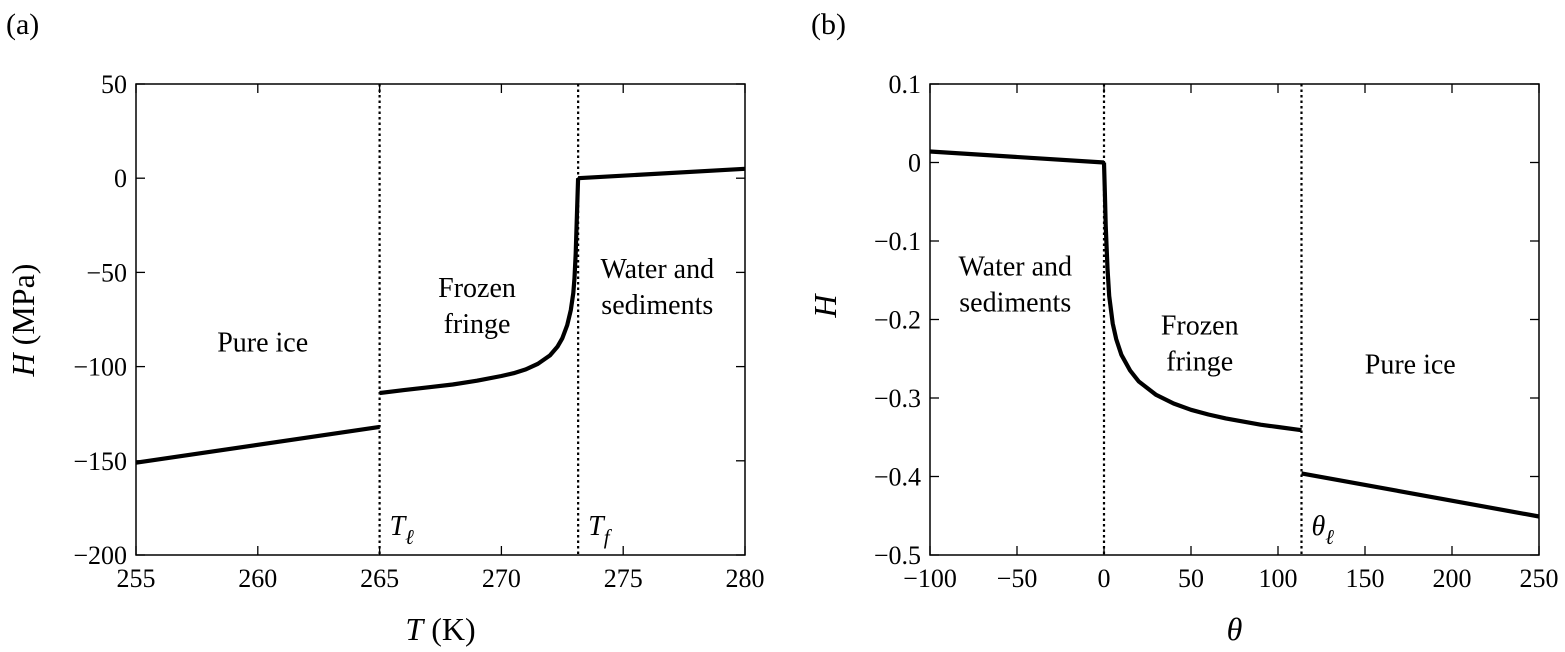 The width and height of the screenshot is (1565, 652). What do you see at coordinates (106, 272) in the screenshot?
I see `y-tick-label: −50` at bounding box center [106, 272].